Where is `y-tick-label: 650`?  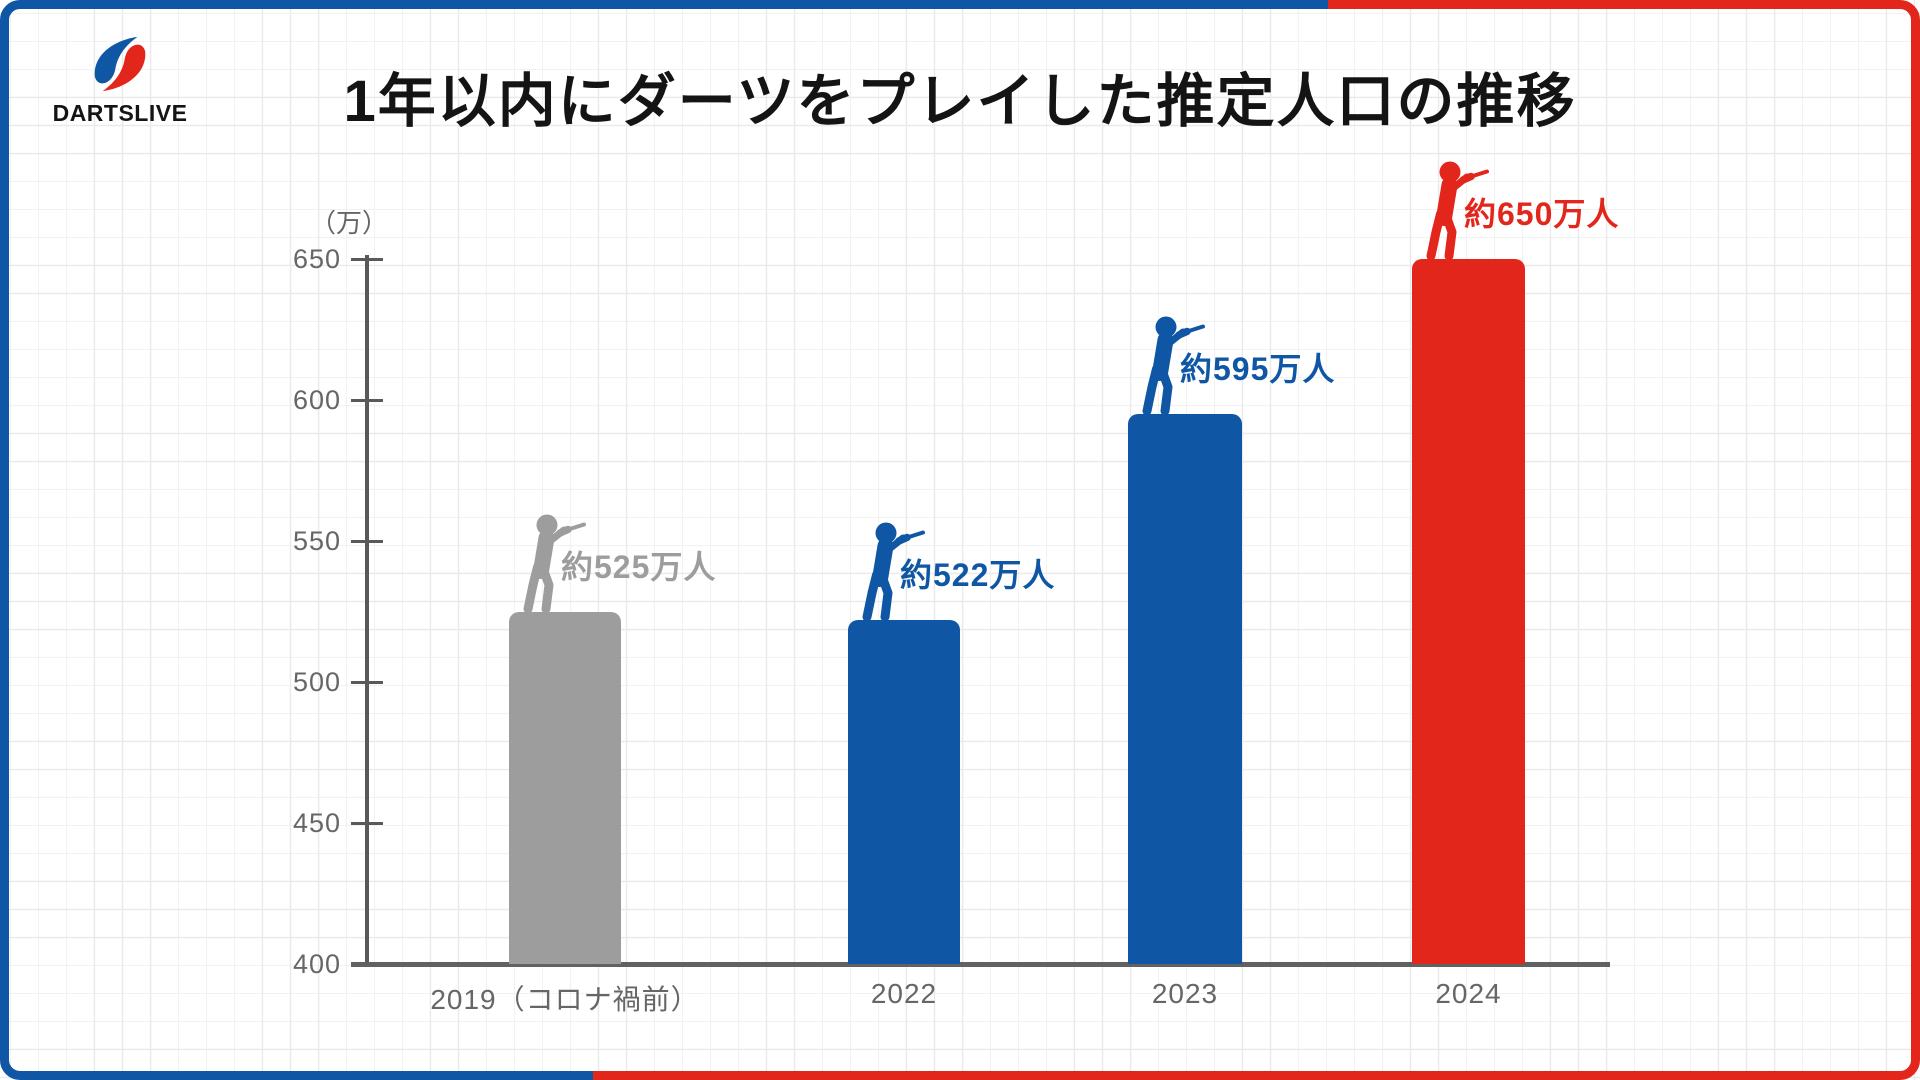 y-tick-label: 650 is located at coordinates (316, 259).